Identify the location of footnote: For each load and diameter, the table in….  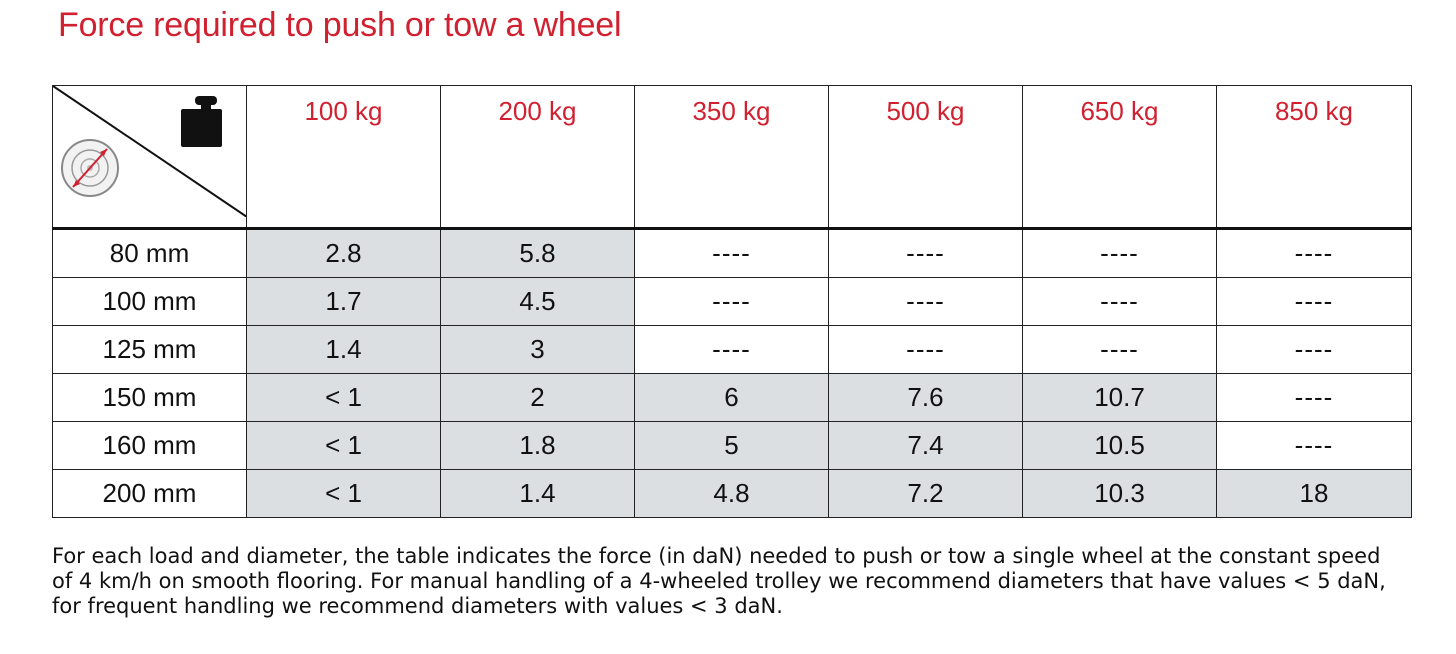
(737, 581).